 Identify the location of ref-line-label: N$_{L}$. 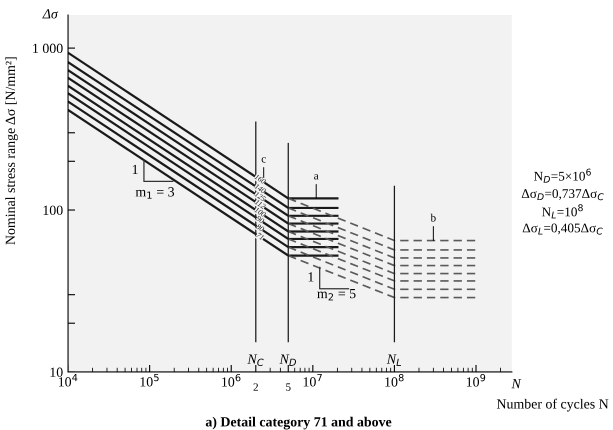
(394, 360).